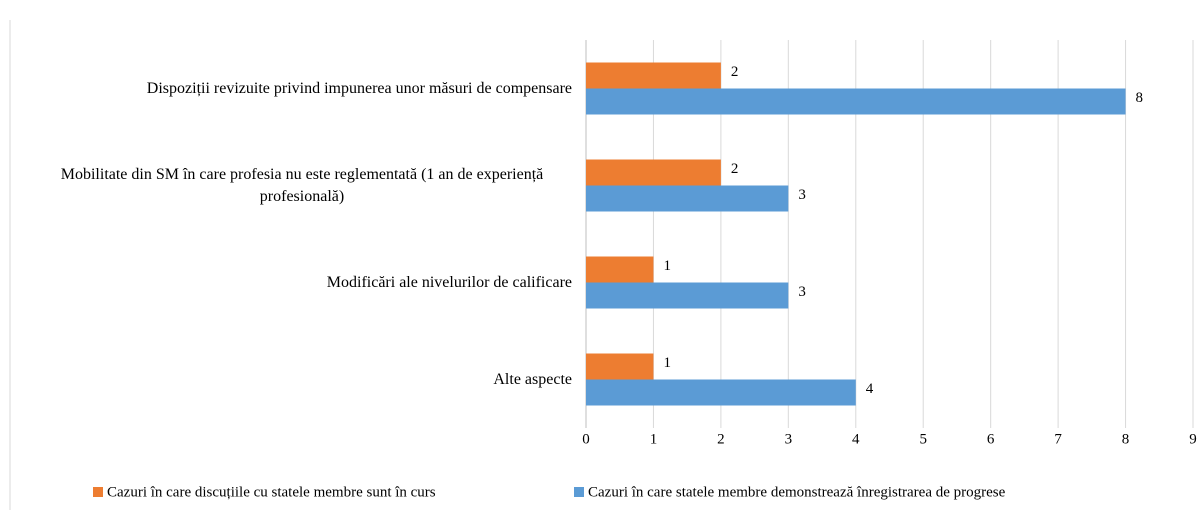 This screenshot has width=1200, height=510. What do you see at coordinates (856, 439) in the screenshot?
I see `x-tick-label: 4` at bounding box center [856, 439].